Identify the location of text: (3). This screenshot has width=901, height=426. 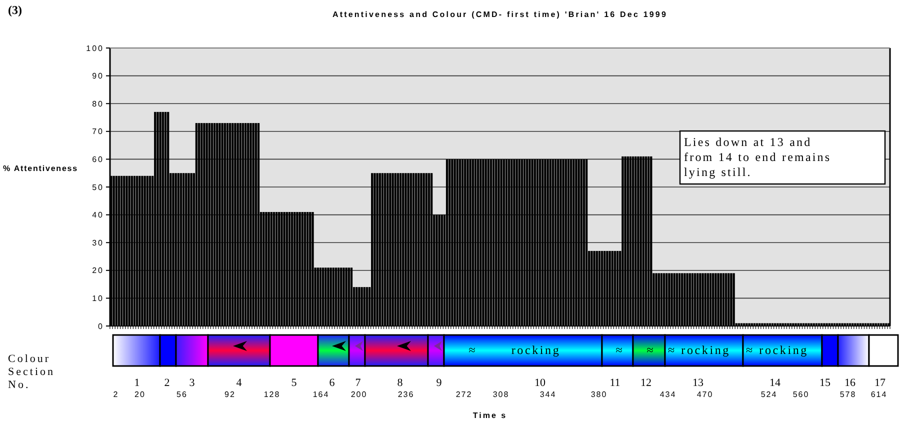
(15, 10).